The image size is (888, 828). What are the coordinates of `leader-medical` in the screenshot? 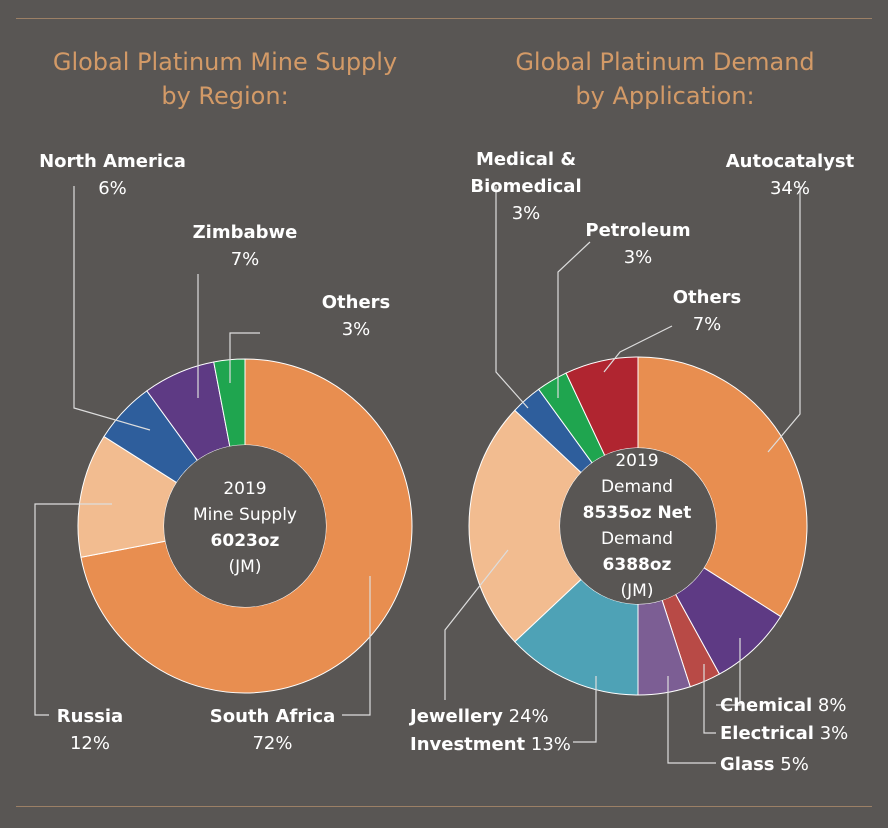 It's located at (512, 297).